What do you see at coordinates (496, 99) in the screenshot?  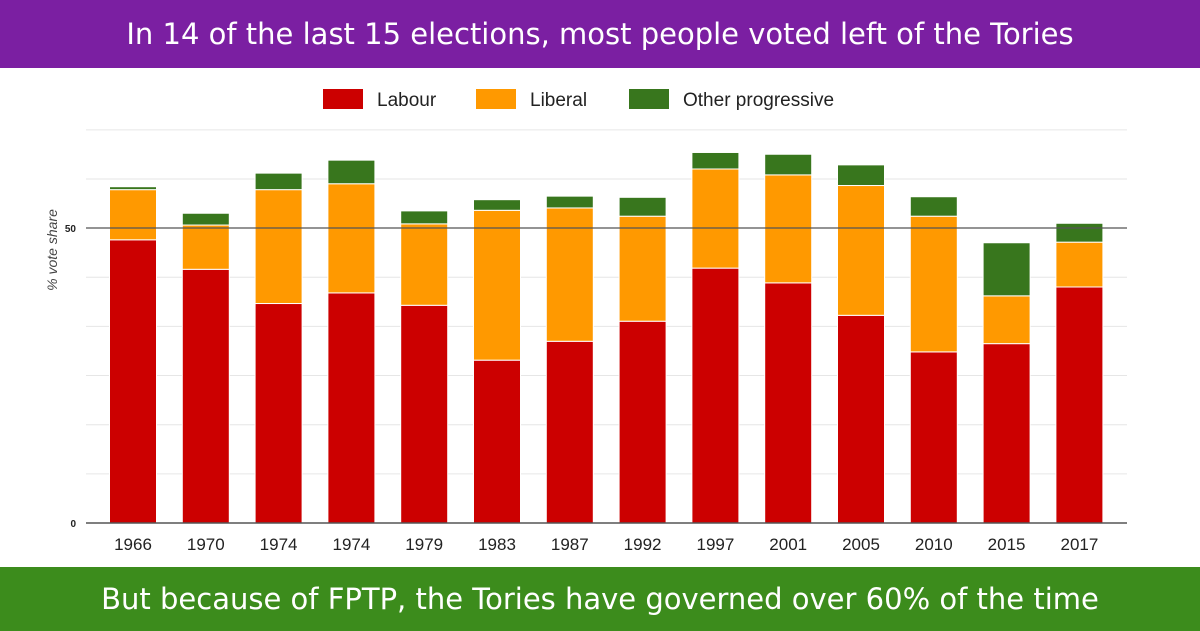 I see `legend-swatch-liberal` at bounding box center [496, 99].